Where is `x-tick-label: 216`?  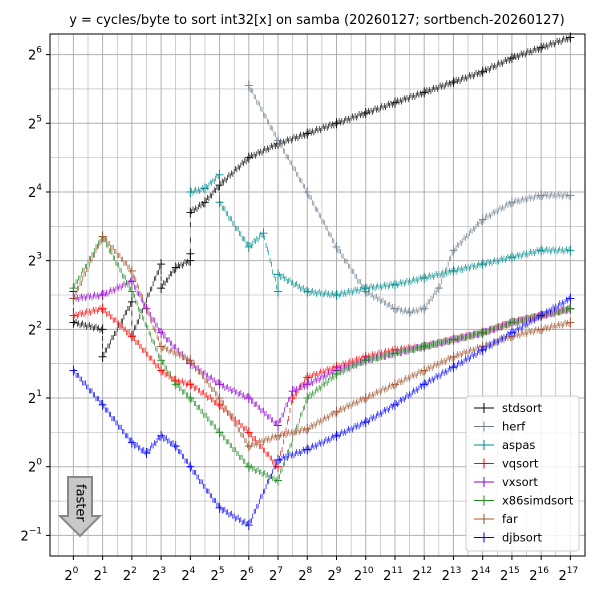
x-tick-label: 216 is located at coordinates (539, 575).